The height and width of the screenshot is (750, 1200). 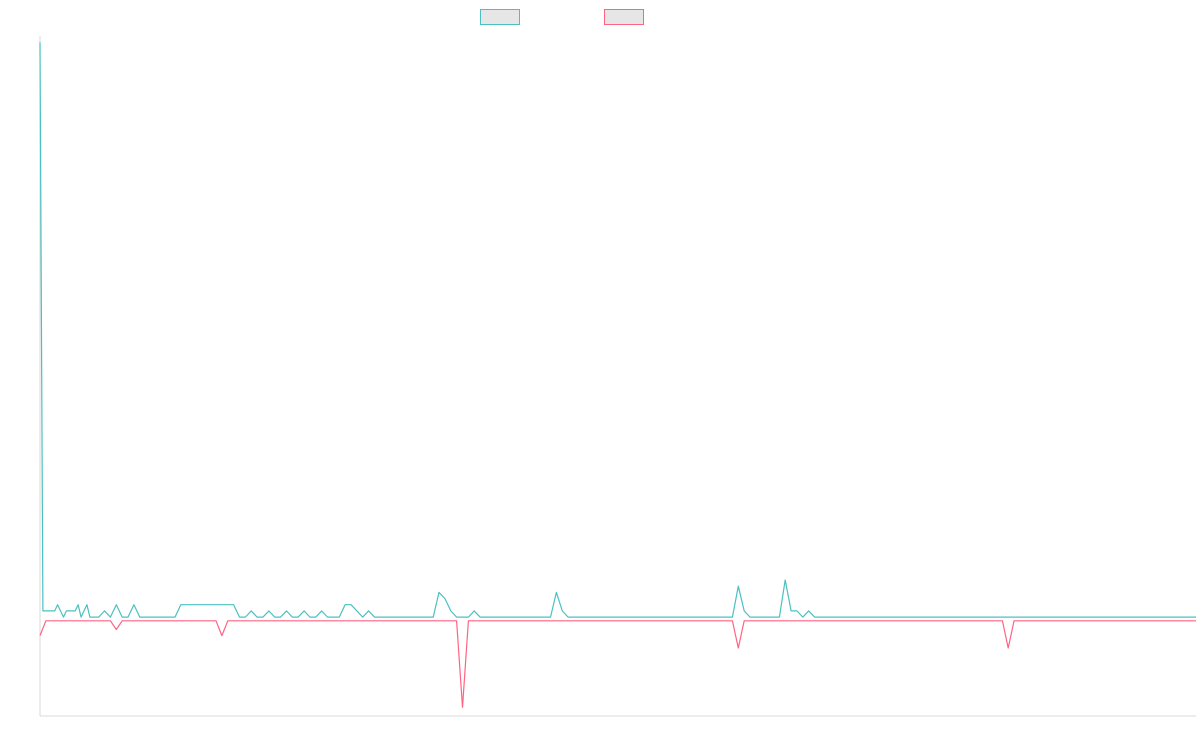 I want to click on pink-series-line, so click(x=617, y=664).